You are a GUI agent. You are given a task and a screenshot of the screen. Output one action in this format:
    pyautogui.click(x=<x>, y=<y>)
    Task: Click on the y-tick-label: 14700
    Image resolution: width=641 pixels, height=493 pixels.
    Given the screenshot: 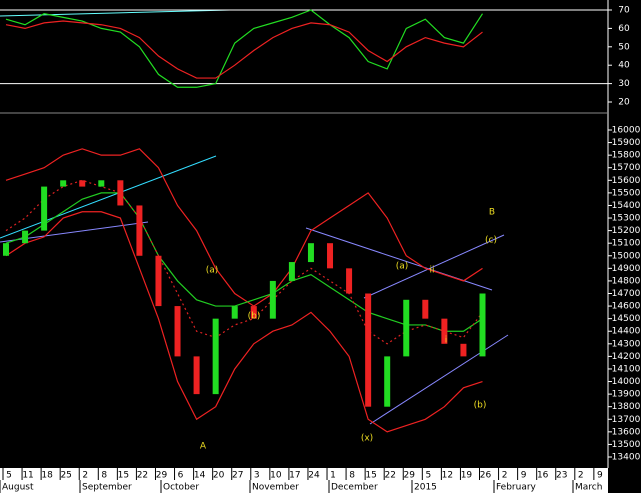 What is the action you would take?
    pyautogui.click(x=626, y=294)
    